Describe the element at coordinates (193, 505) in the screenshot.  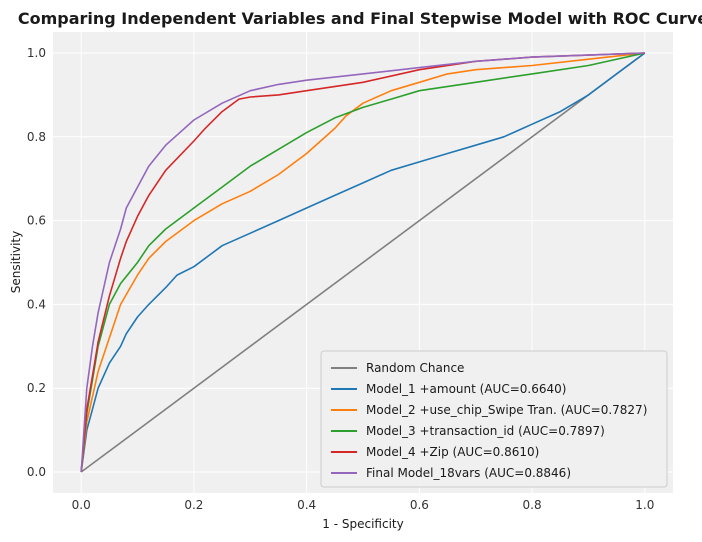
I see `x-tick-label: 0.2` at that location.